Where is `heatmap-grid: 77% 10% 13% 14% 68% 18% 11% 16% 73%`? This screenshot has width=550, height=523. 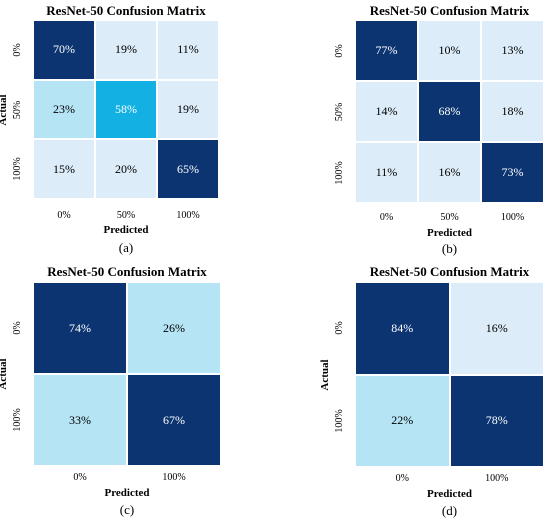
heatmap-grid: 77% 10% 13% 14% 68% 18% 11% 16% 73% is located at coordinates (449, 111).